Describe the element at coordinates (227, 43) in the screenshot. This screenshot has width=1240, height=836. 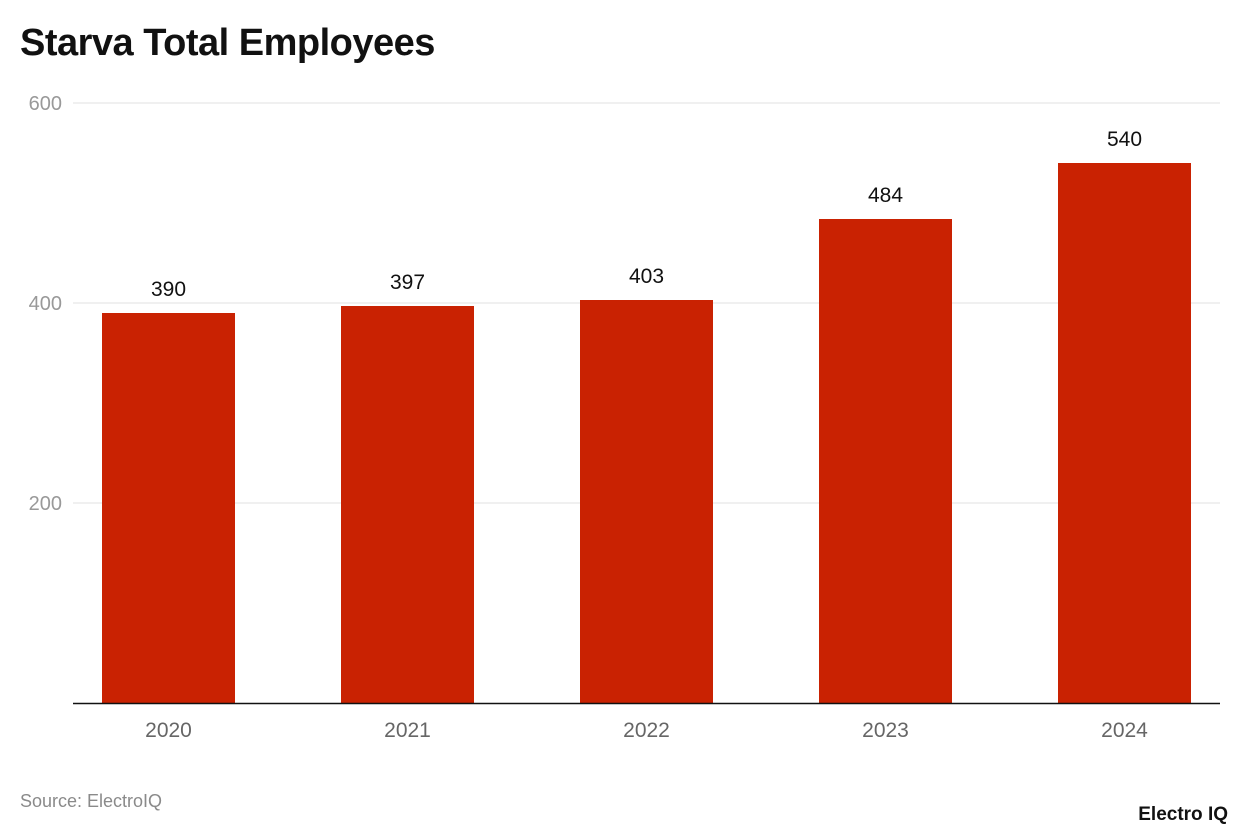
I see `chart-title: Starva Total Employees` at that location.